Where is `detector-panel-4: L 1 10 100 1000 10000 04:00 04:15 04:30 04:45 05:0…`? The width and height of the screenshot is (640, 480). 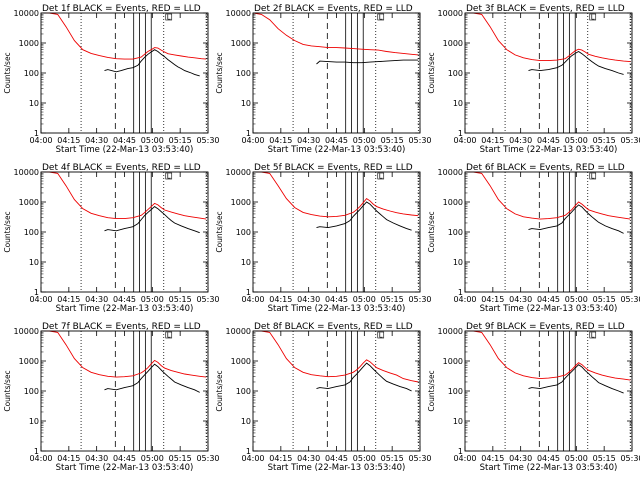
detector-panel-4: L 1 10 100 1000 10000 04:00 04:15 04:30 04:45 05:0… is located at coordinates (111, 238).